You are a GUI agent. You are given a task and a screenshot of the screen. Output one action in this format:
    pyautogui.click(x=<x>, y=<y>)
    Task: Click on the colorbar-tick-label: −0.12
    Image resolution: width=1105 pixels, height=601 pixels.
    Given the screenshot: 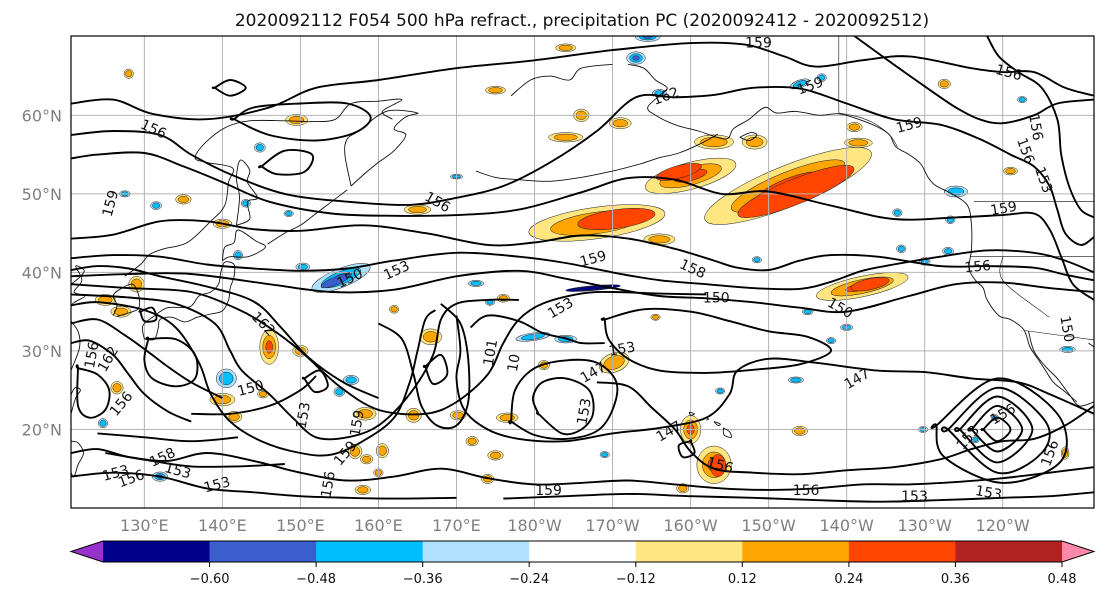 What is the action you would take?
    pyautogui.click(x=636, y=579)
    